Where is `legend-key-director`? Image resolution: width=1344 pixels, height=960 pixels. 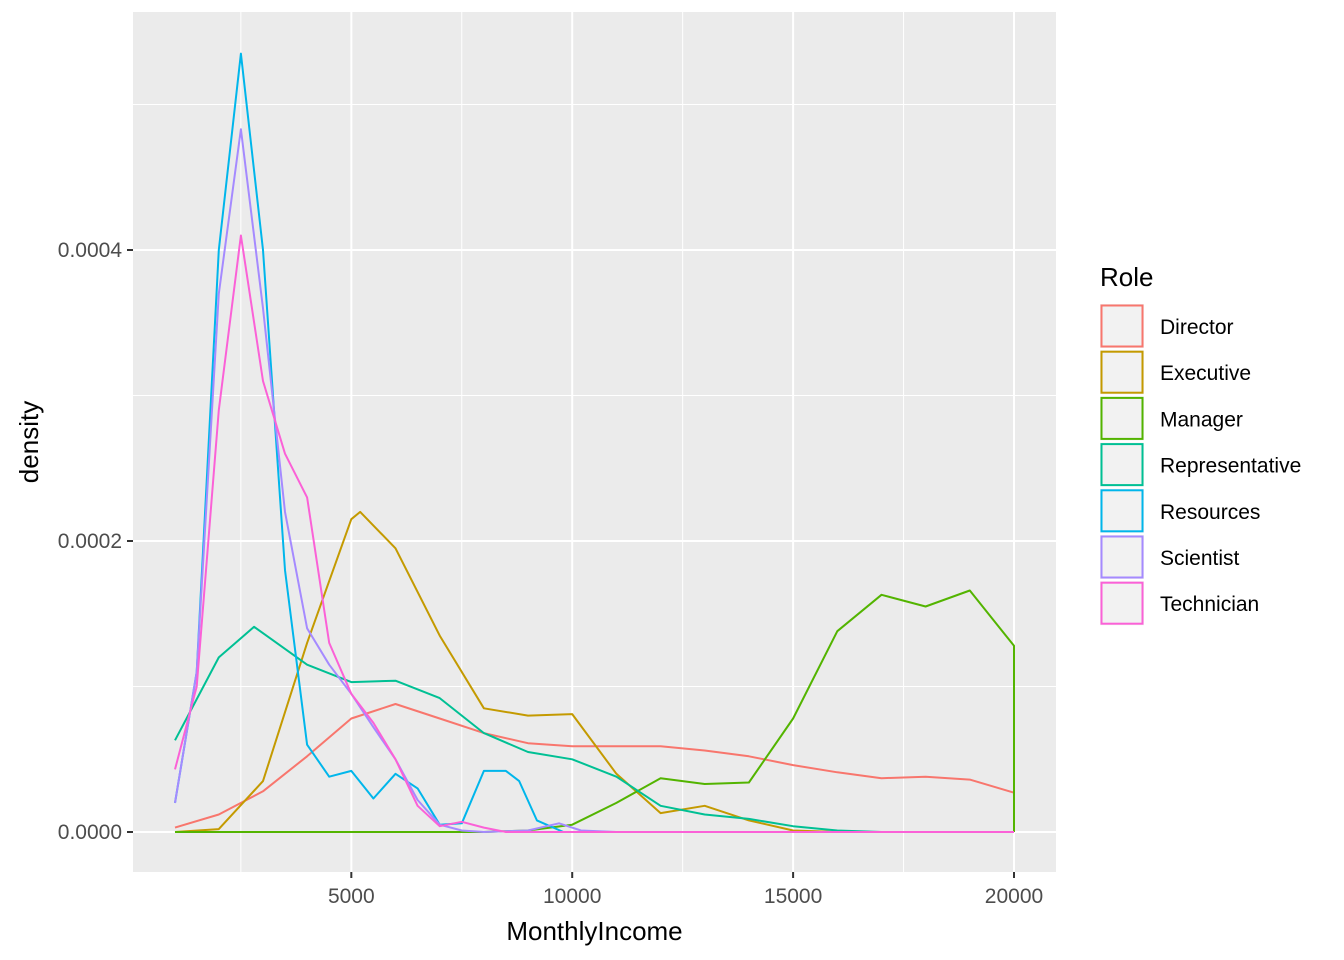
legend-key-director is located at coordinates (1122, 326).